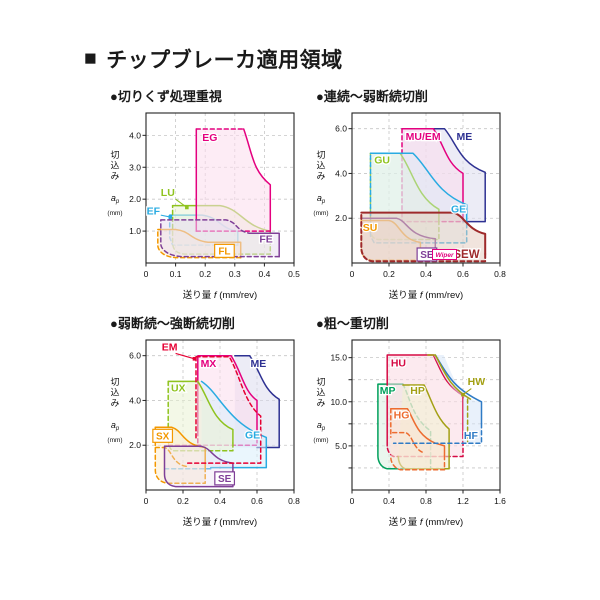  I want to click on region-EG, so click(233, 180).